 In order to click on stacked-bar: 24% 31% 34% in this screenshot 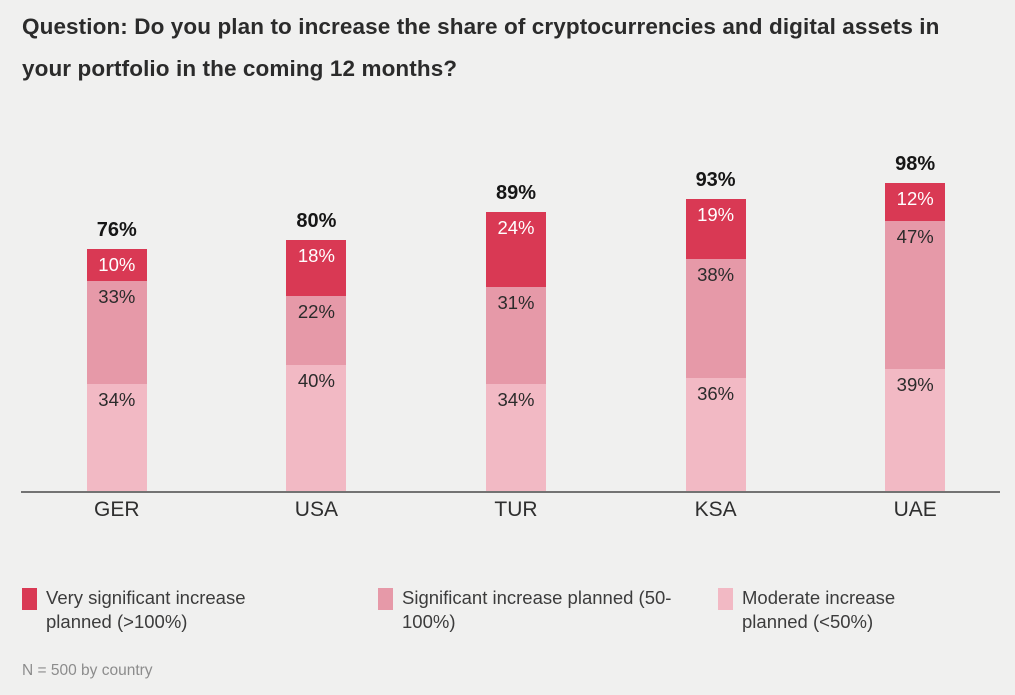, I will do `click(515, 351)`.